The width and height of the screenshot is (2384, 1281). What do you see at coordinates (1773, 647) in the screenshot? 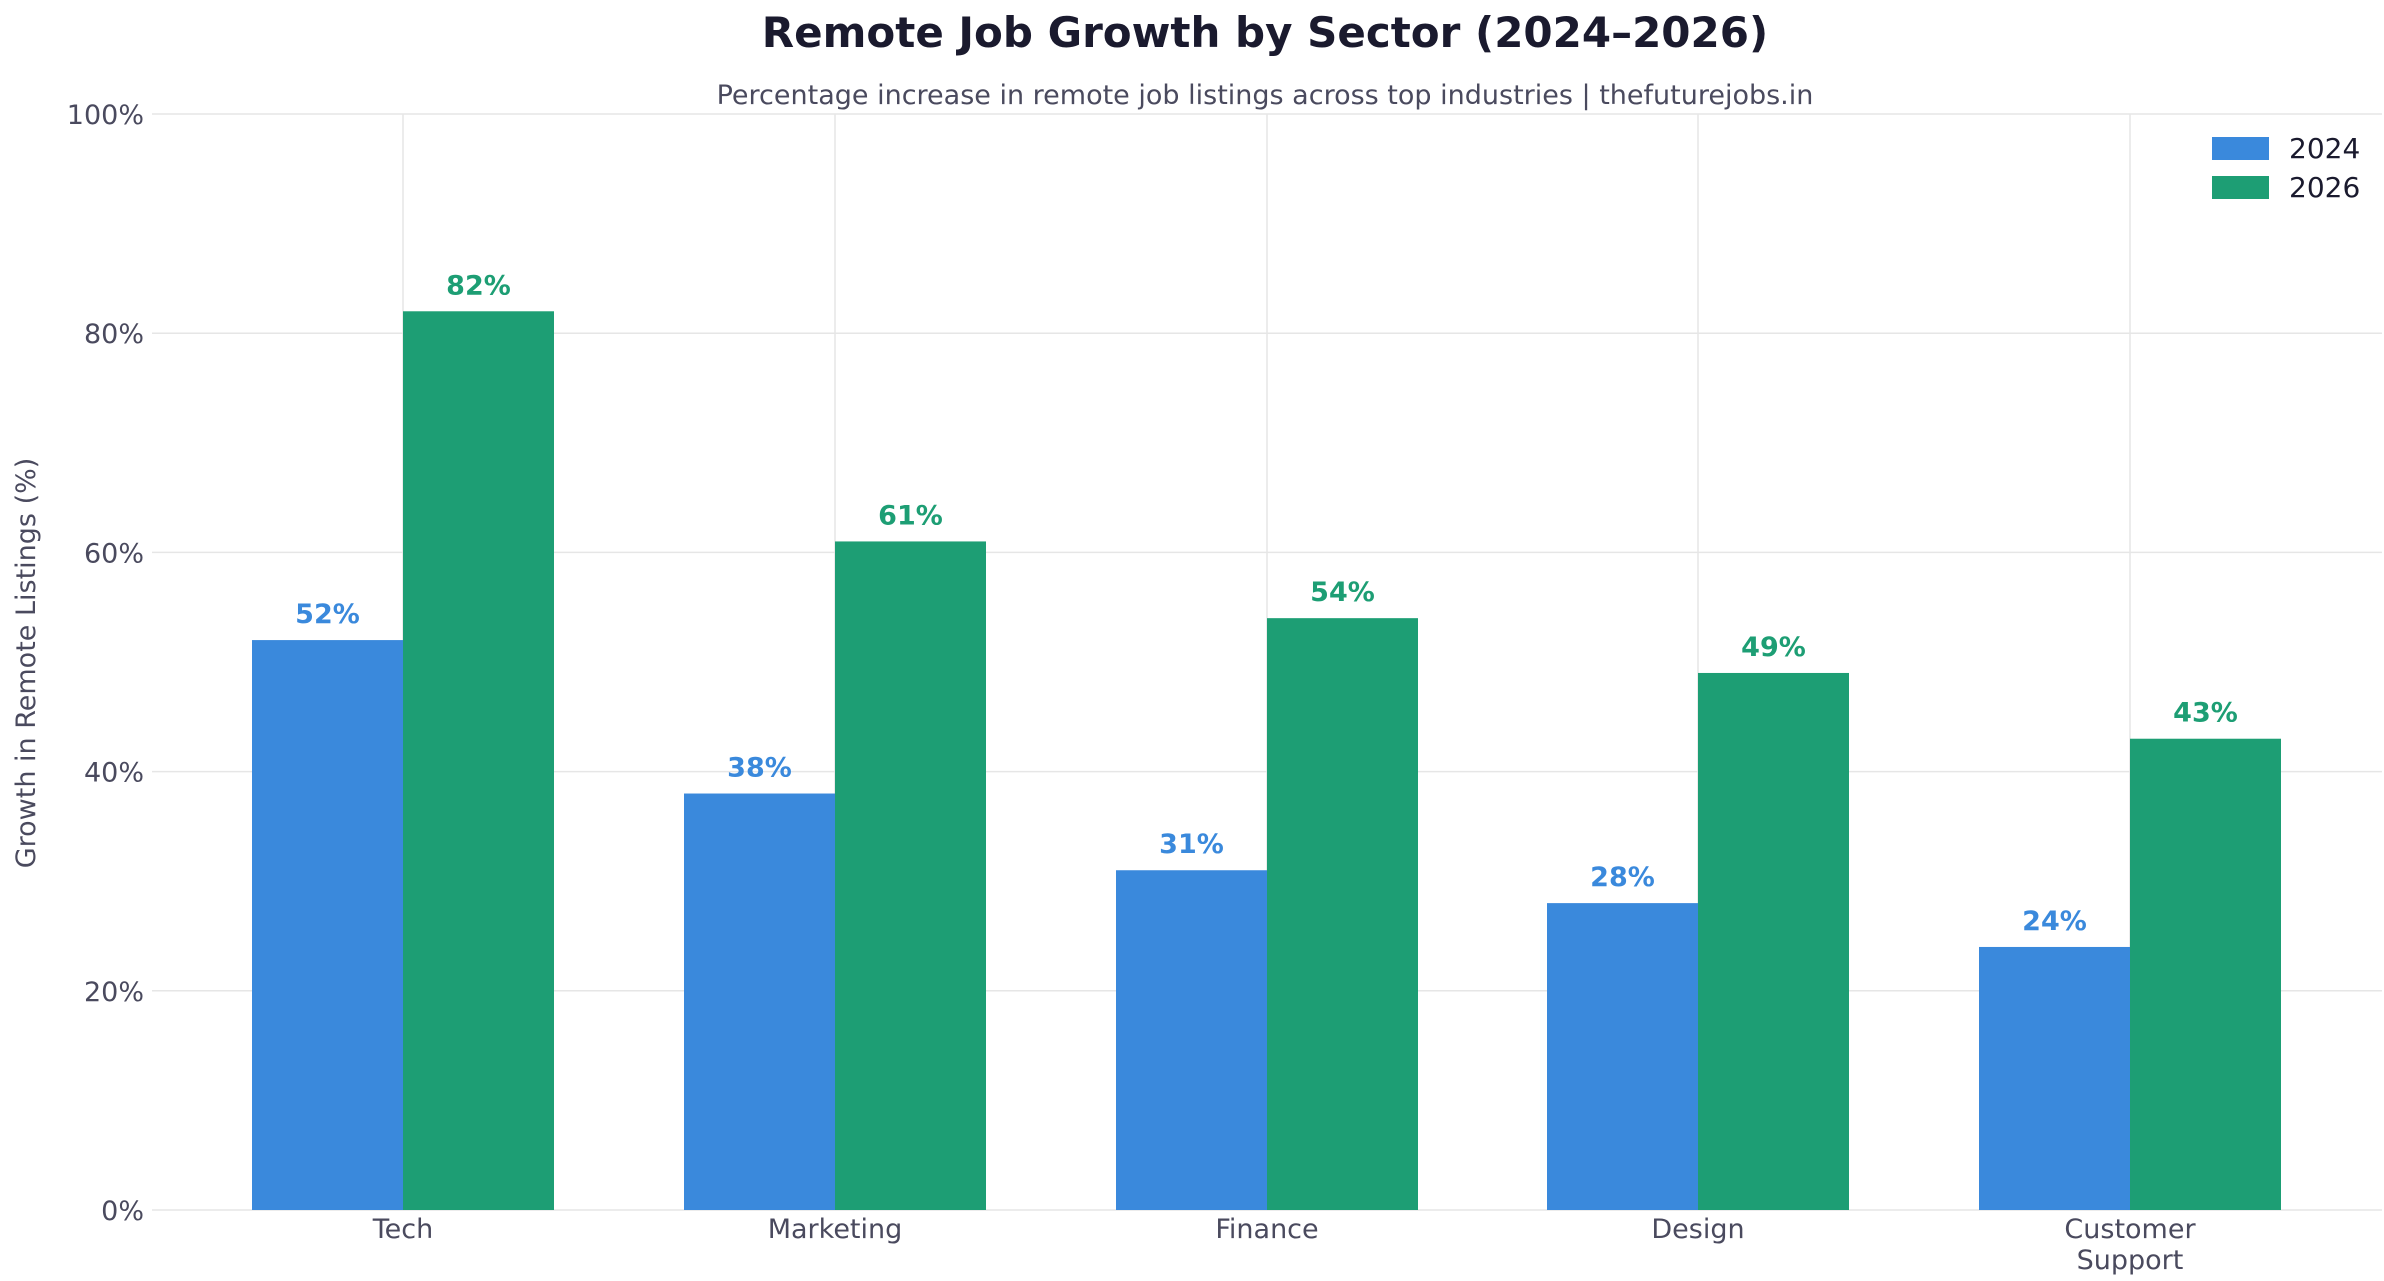
I see `data-label: 49%` at bounding box center [1773, 647].